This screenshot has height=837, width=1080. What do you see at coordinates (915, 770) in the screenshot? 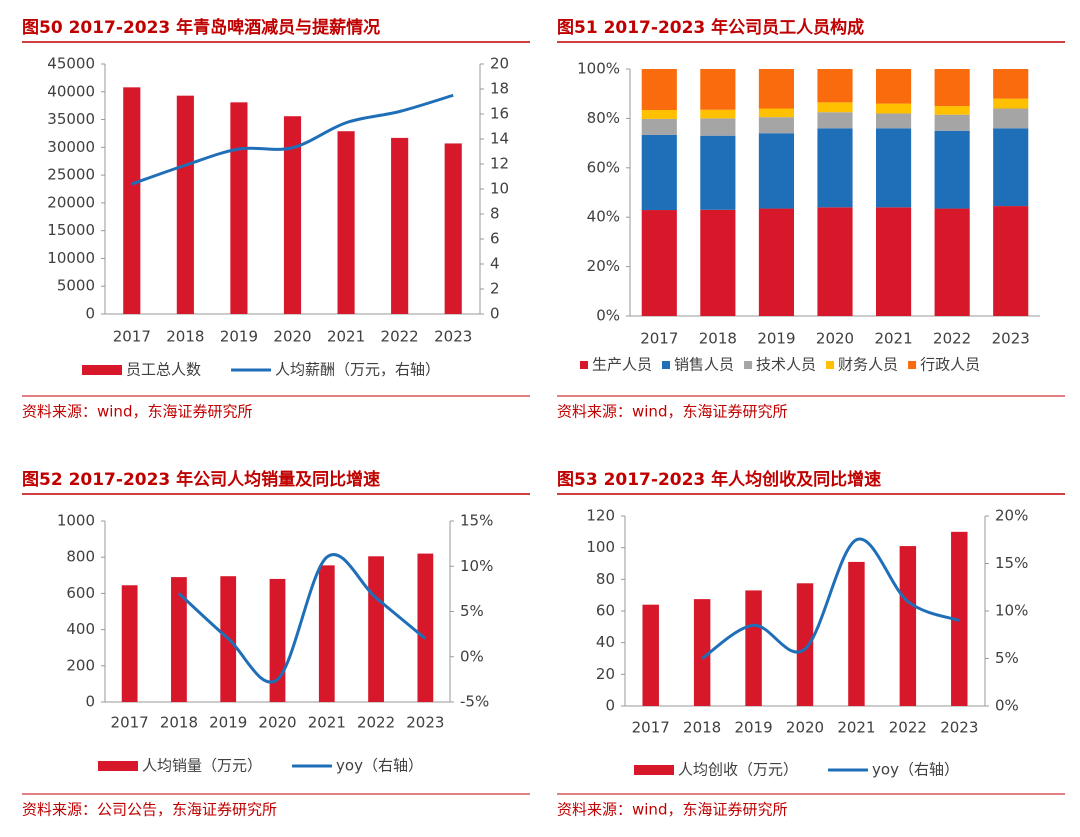
I see `legend-label: yoy（右轴）` at bounding box center [915, 770].